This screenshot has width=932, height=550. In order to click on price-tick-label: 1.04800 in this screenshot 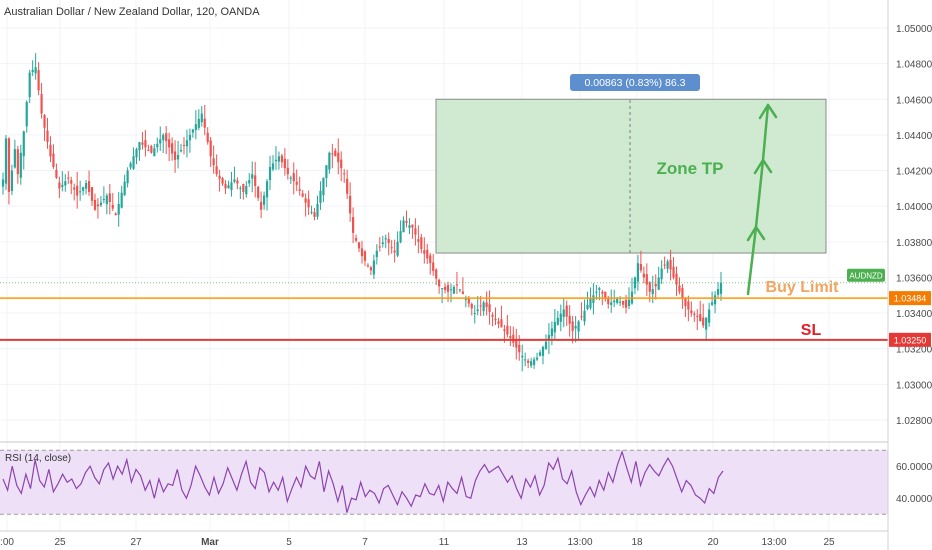, I will do `click(914, 65)`.